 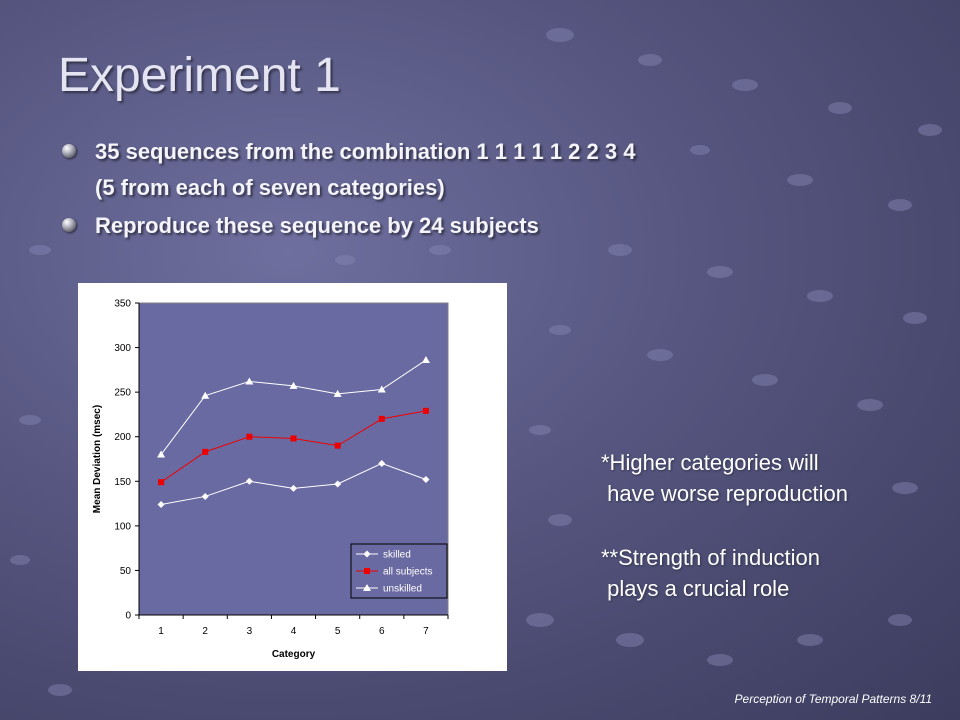 I want to click on x-tick-label: 4, so click(x=294, y=631).